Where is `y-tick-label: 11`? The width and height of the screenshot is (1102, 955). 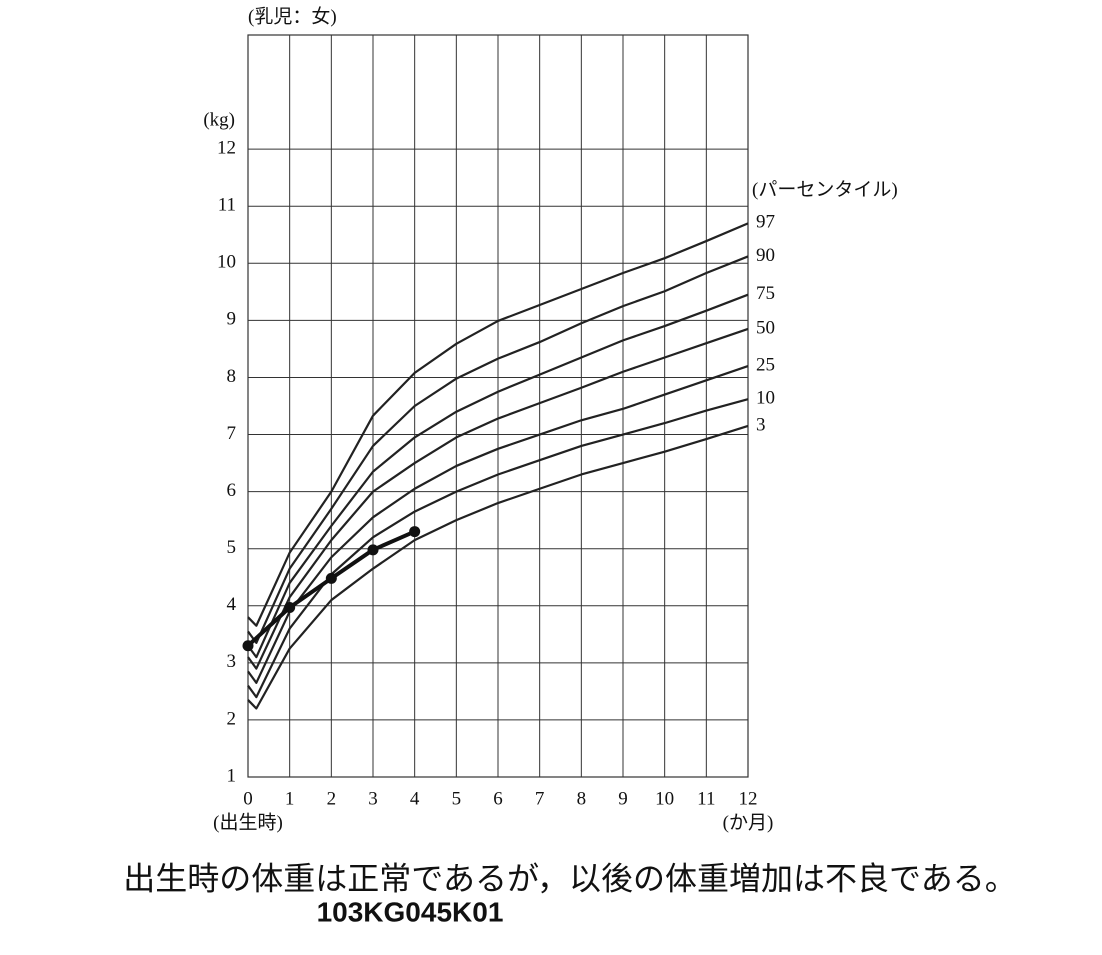 y-tick-label: 11 is located at coordinates (227, 205).